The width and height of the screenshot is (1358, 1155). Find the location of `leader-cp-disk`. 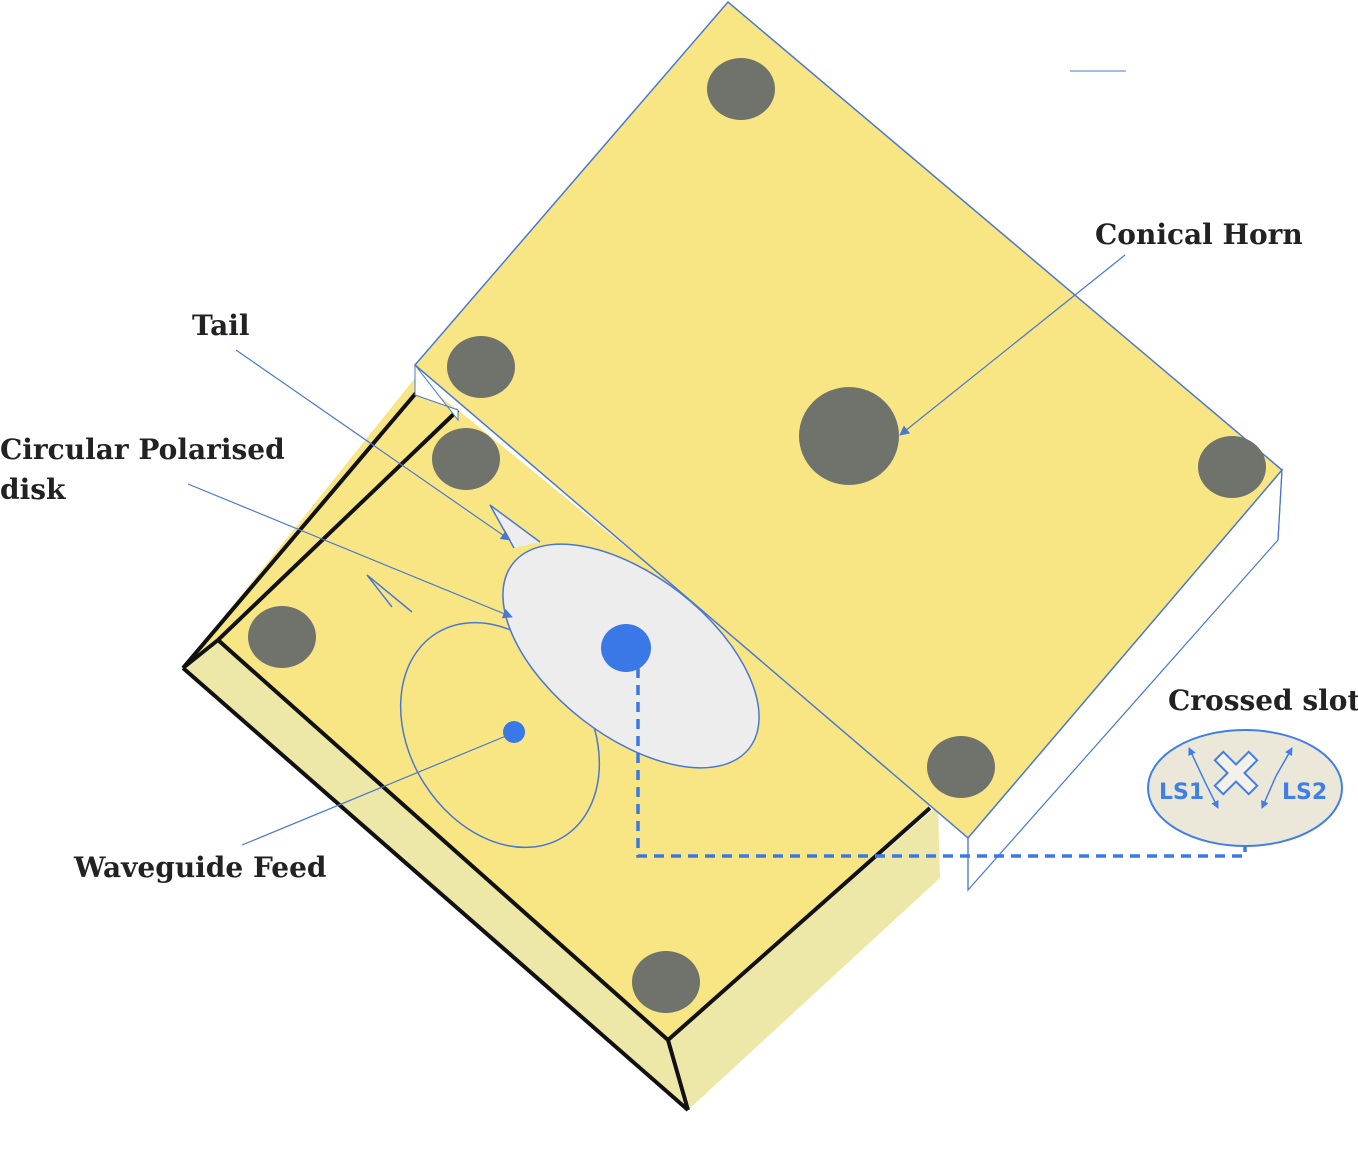

leader-cp-disk is located at coordinates (350, 551).